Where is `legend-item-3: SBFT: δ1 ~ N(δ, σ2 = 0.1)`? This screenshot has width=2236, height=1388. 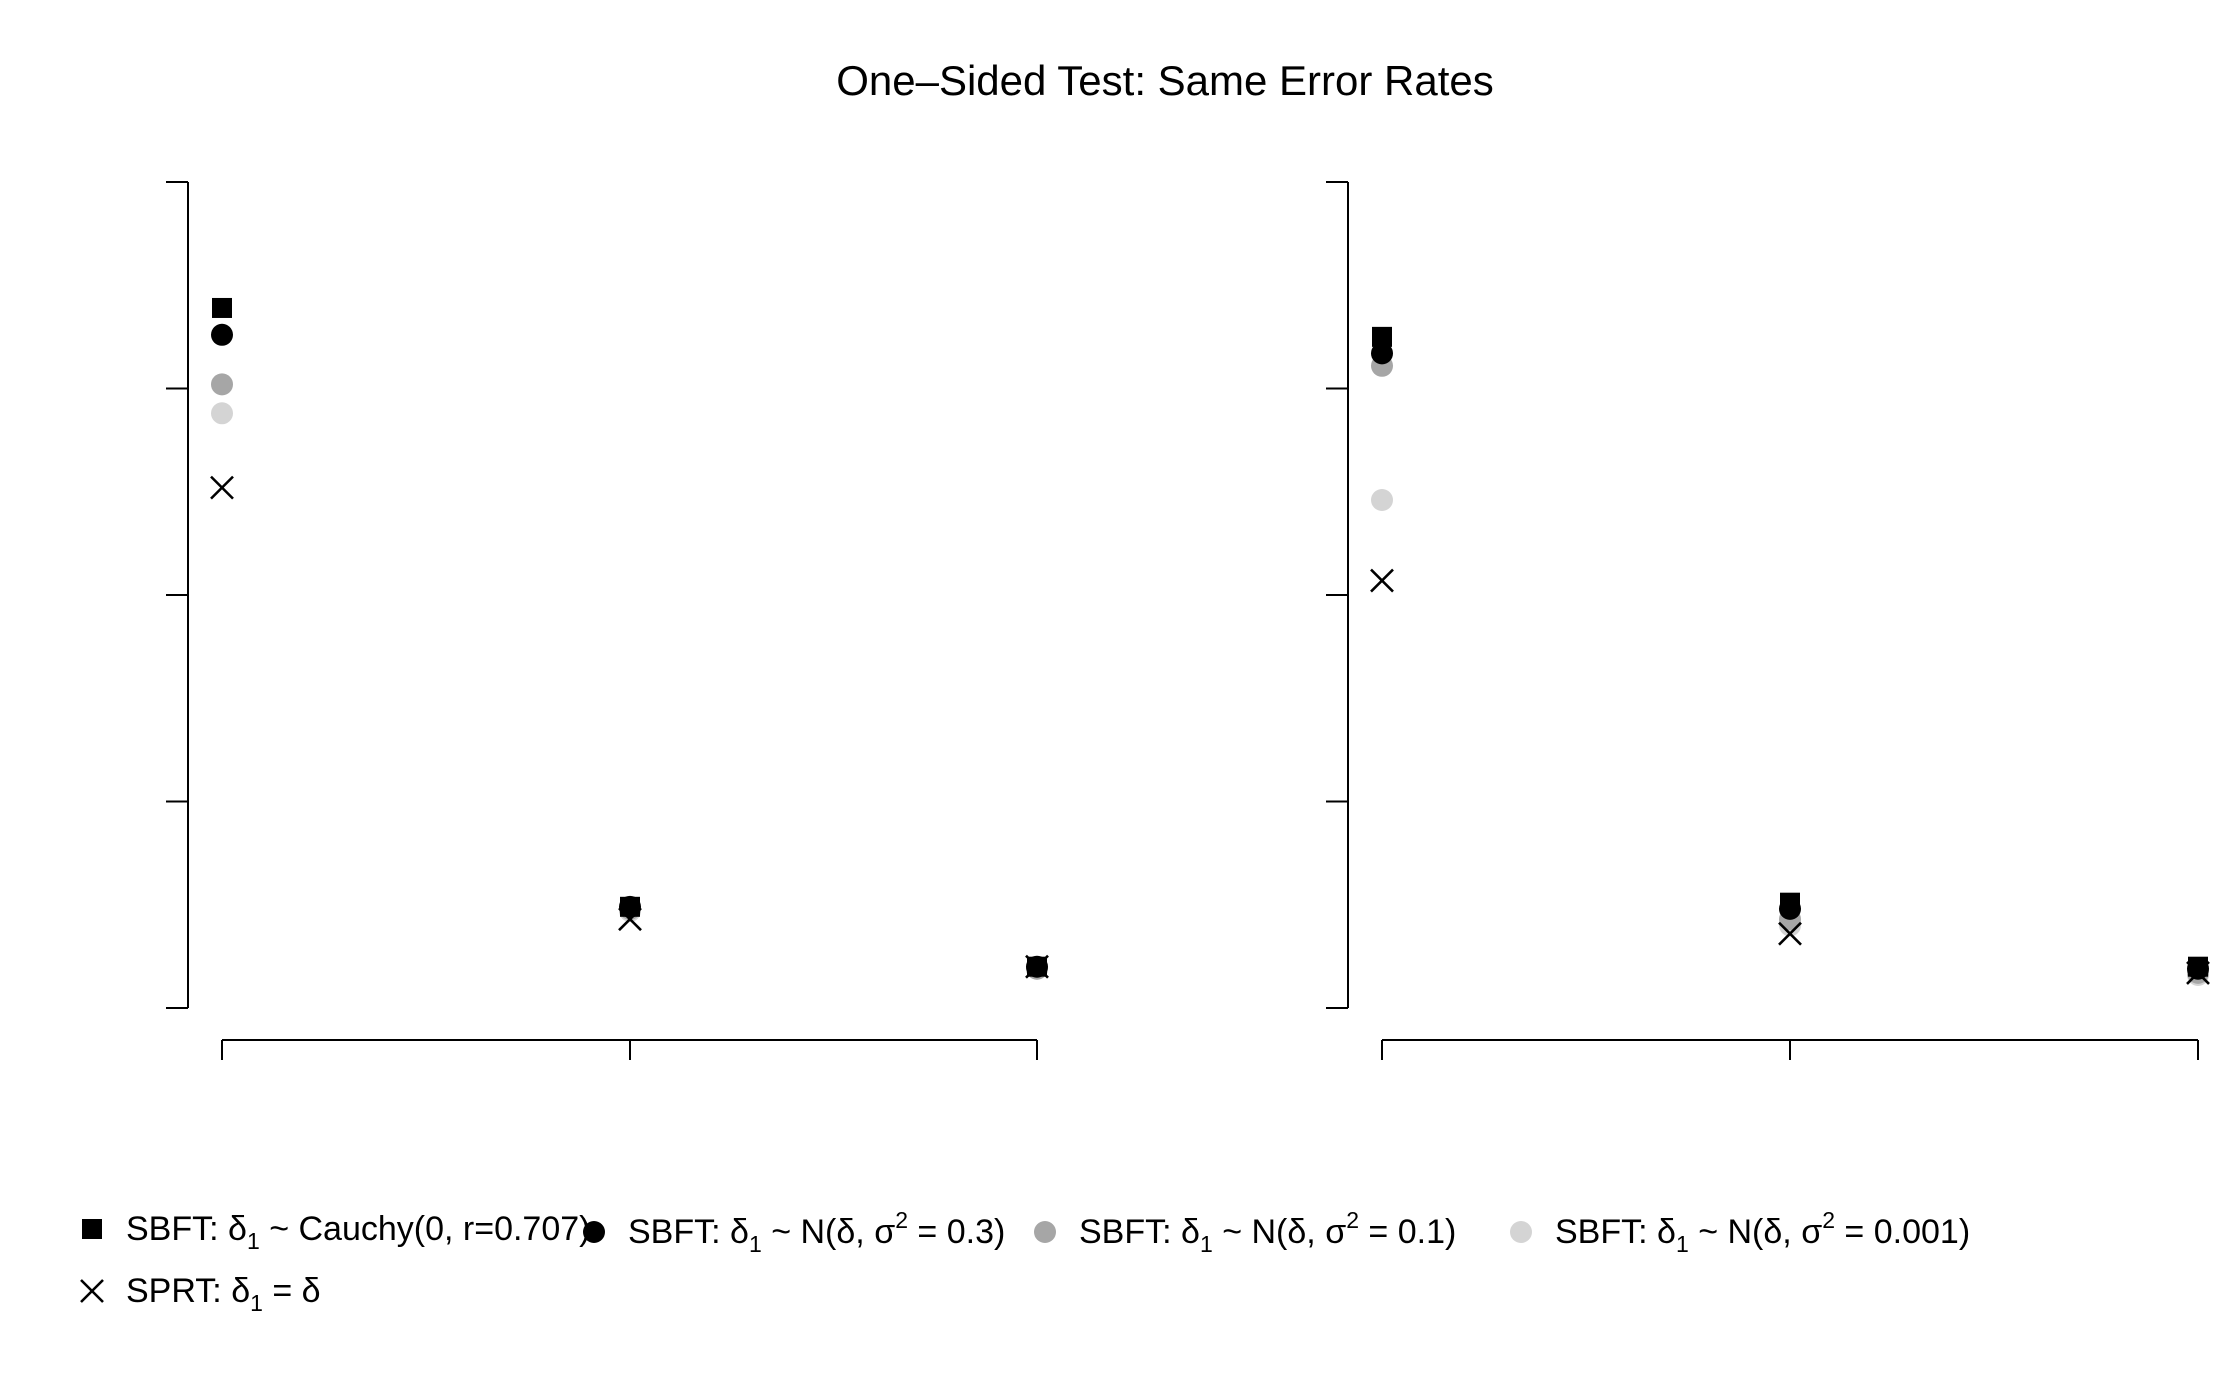 legend-item-3: SBFT: δ1 ~ N(δ, σ2 = 0.1) is located at coordinates (1245, 1232).